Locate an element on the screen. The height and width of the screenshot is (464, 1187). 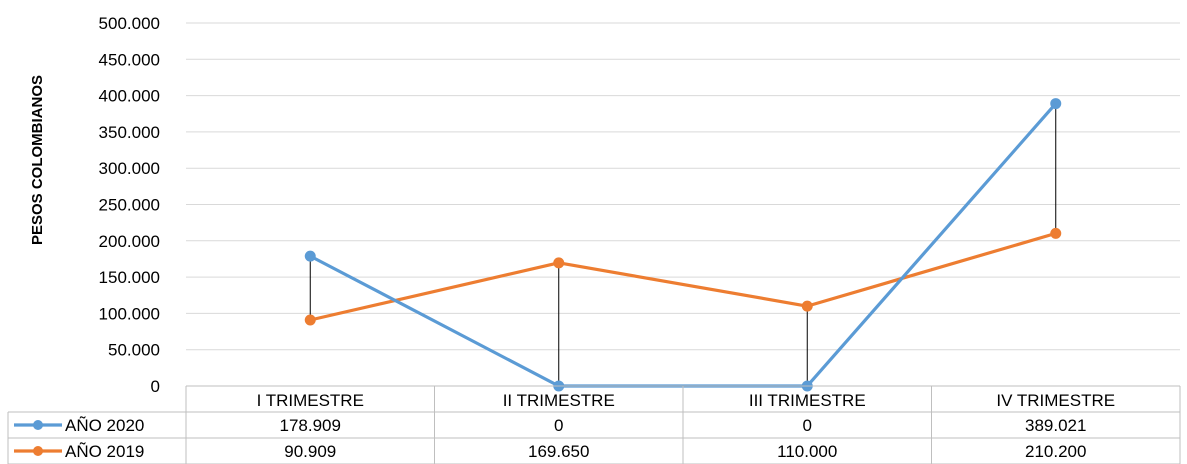
y-tick-label: 400.000 is located at coordinates (129, 96).